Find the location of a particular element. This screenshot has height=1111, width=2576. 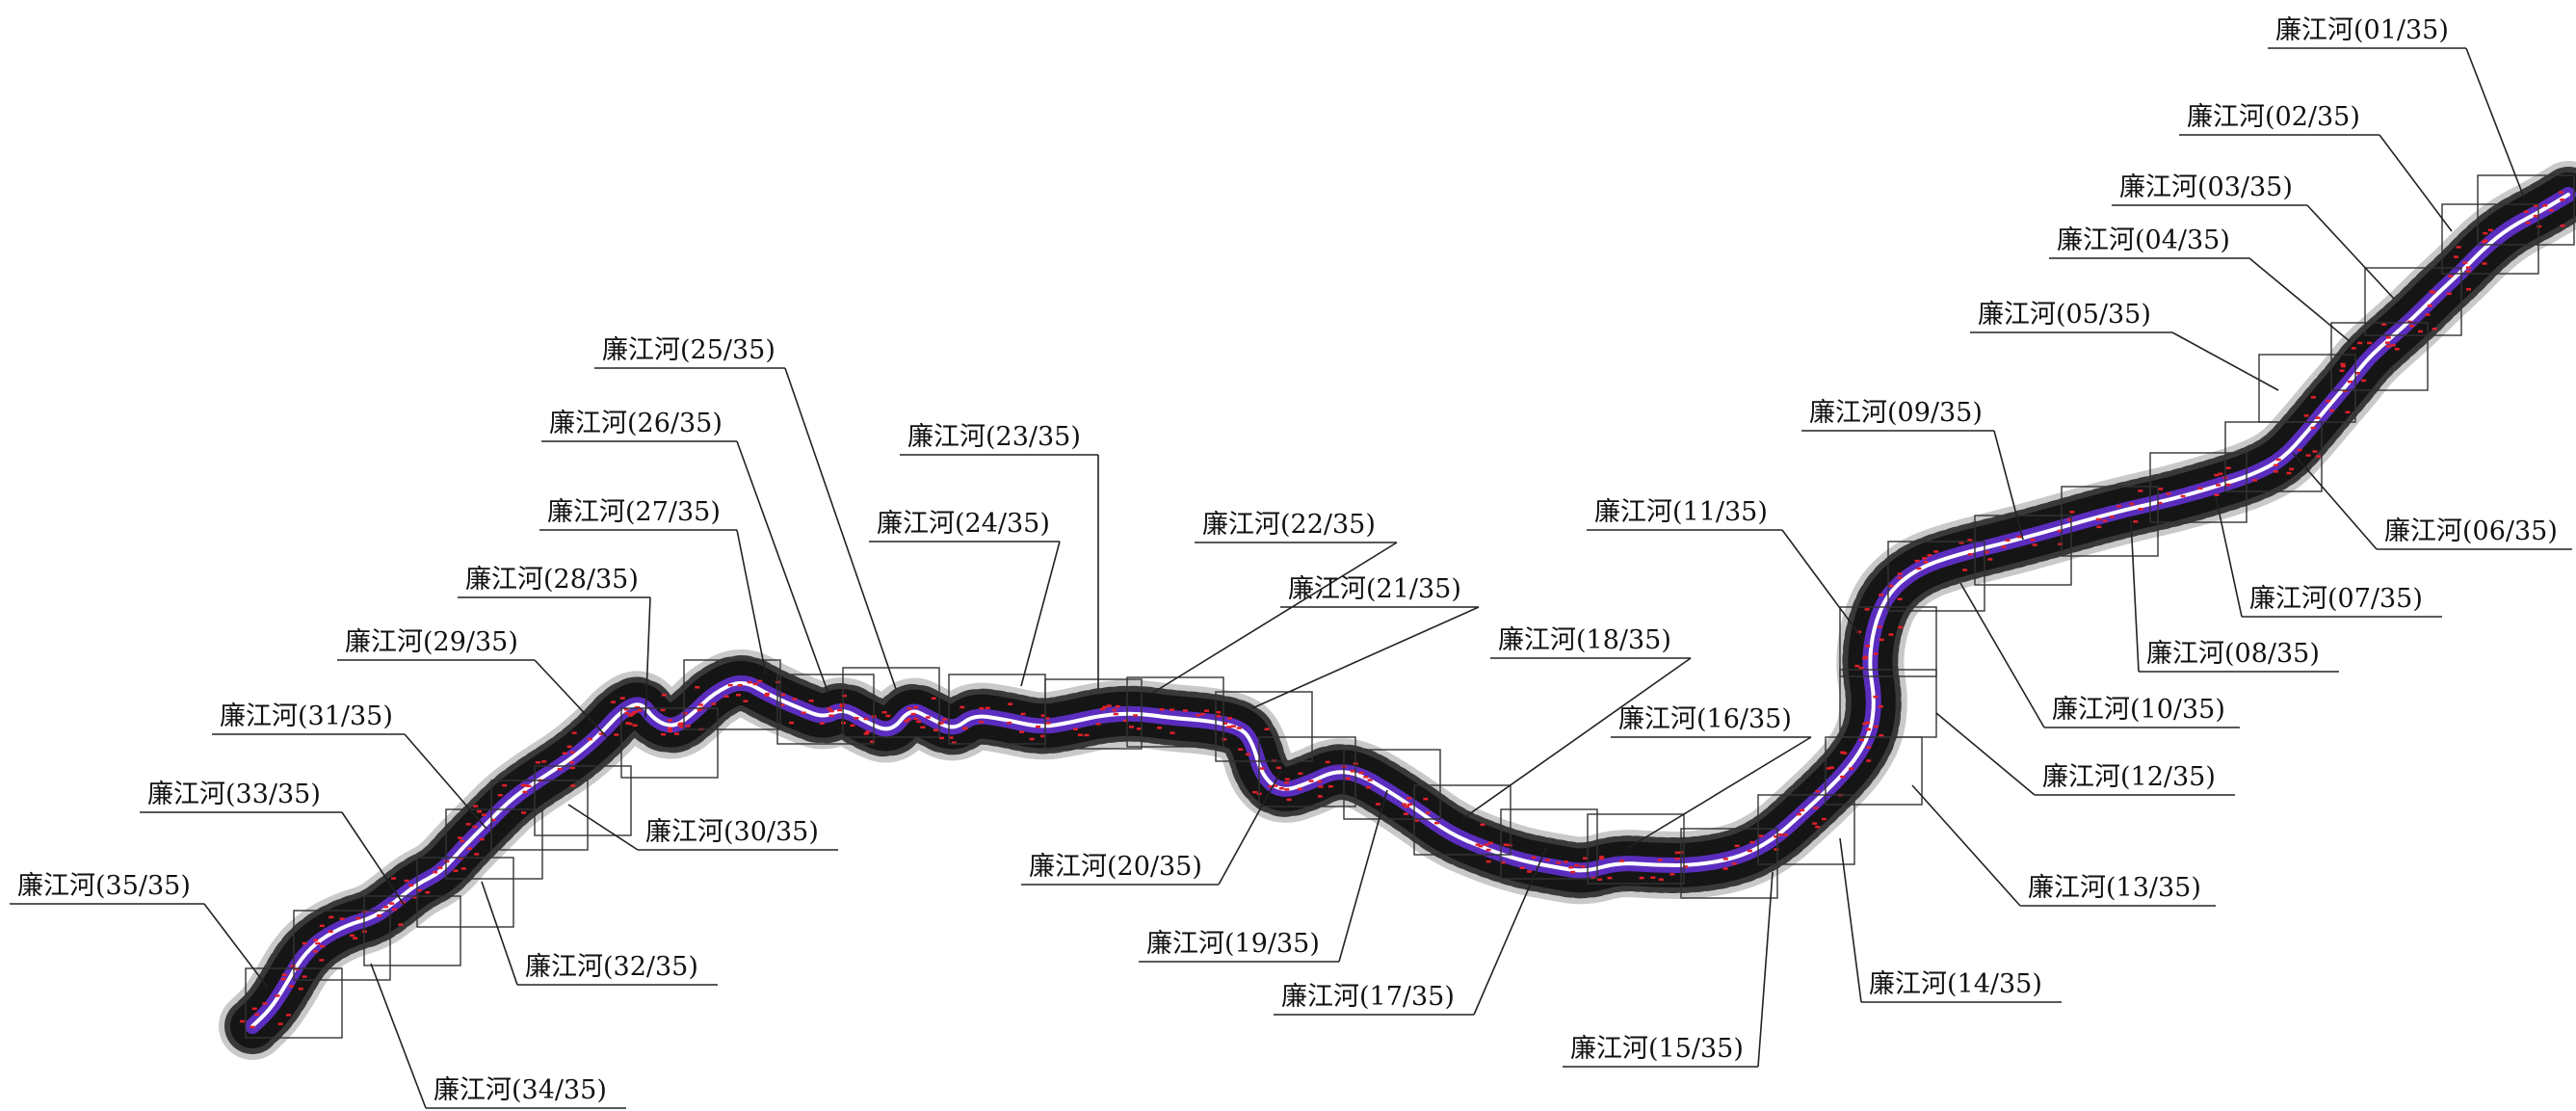

sheet-label-25: 廉江河(25/35) is located at coordinates (689, 350).